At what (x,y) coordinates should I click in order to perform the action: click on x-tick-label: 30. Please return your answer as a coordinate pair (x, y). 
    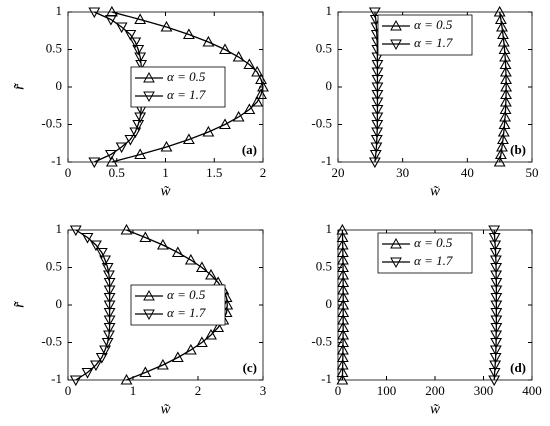
    Looking at the image, I should click on (402, 172).